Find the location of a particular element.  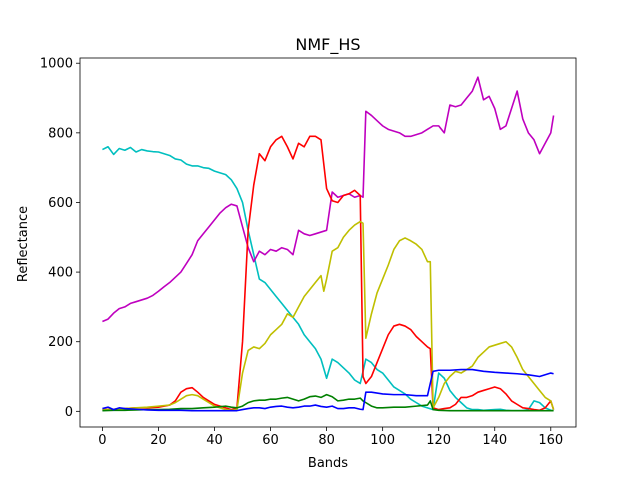

y-tick-label: 0 is located at coordinates (69, 412).